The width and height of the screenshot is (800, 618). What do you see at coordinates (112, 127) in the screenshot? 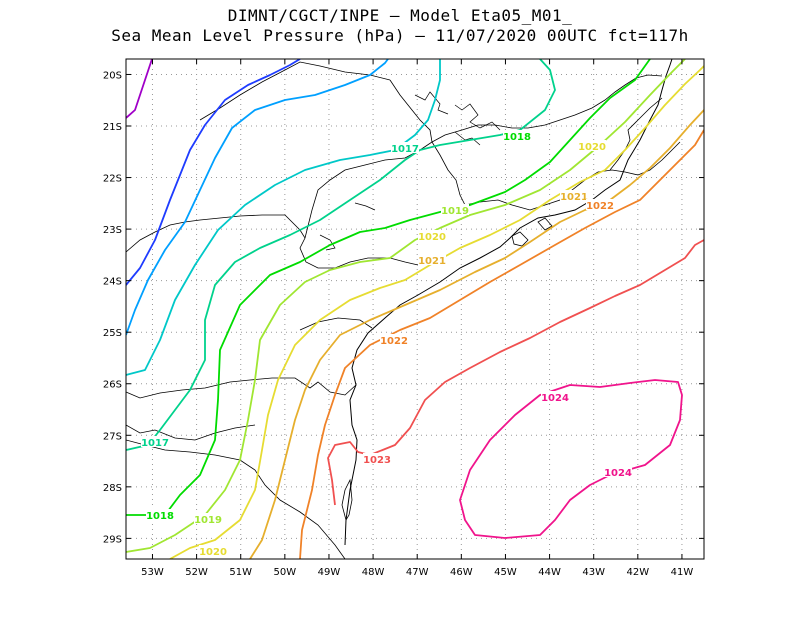
I see `lat-tick-label: 21S` at bounding box center [112, 127].